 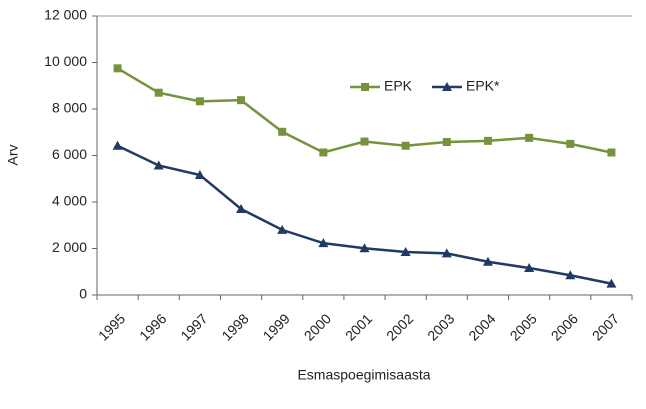 I want to click on x-tick-label: 2006, so click(x=564, y=326).